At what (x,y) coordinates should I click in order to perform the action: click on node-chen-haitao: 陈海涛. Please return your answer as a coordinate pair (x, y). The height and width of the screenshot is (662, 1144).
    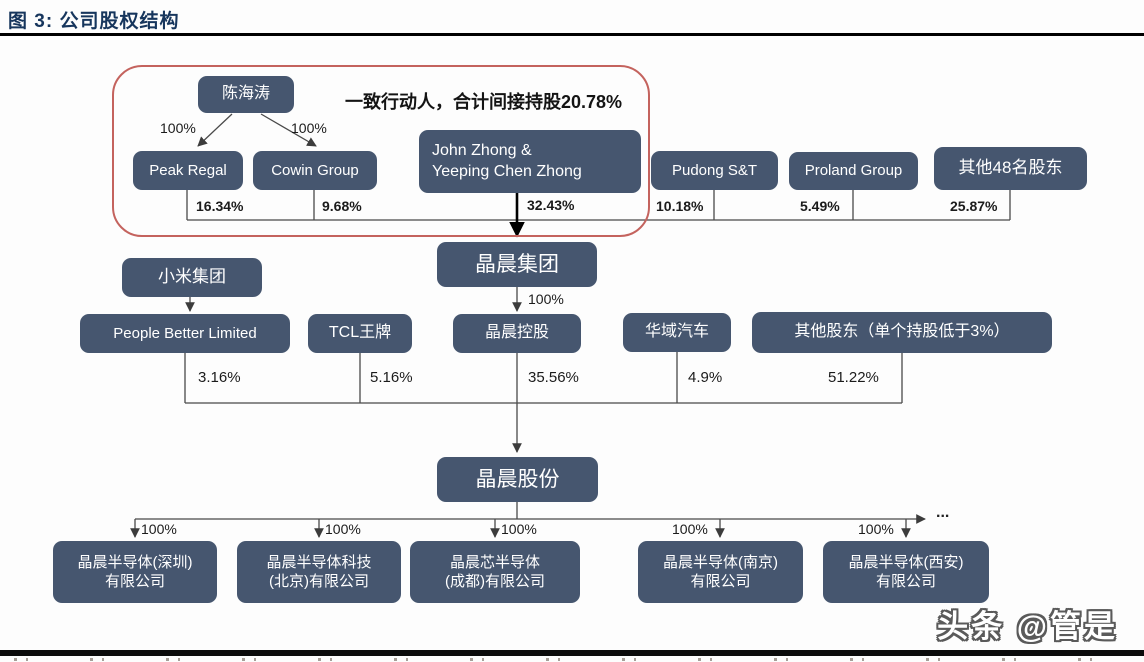
    Looking at the image, I should click on (246, 94).